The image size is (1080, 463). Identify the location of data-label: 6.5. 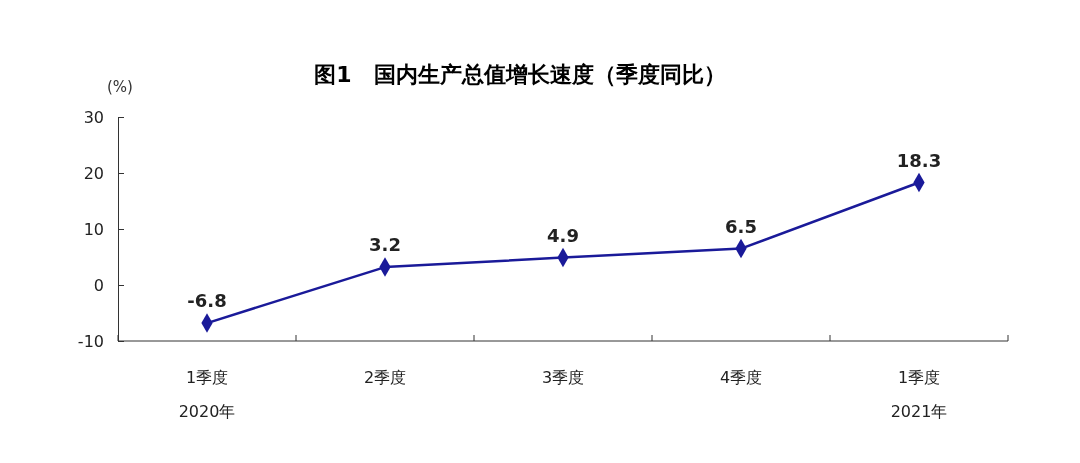
(741, 226).